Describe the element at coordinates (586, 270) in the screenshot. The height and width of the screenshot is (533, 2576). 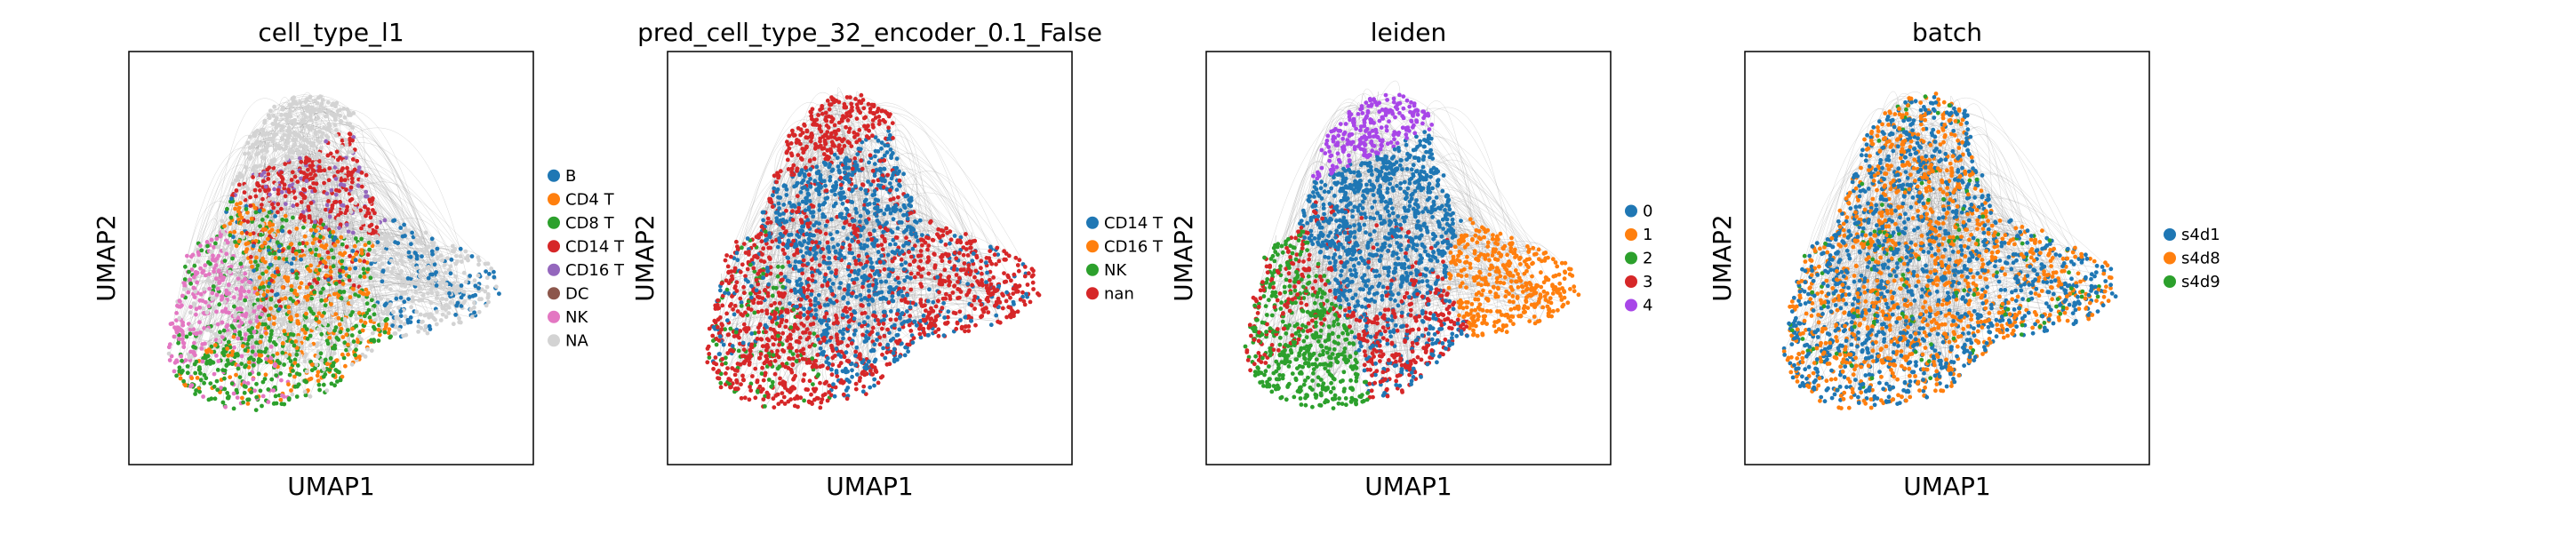
I see `legend-item: CD16 T` at that location.